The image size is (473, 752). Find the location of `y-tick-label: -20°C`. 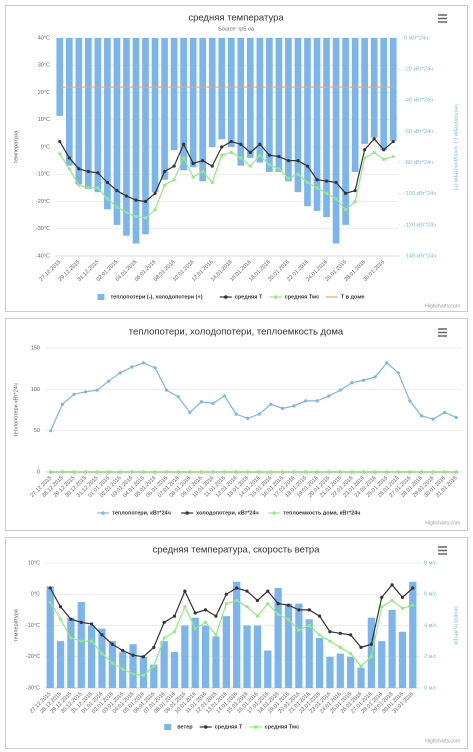

y-tick-label: -20°C is located at coordinates (33, 657).